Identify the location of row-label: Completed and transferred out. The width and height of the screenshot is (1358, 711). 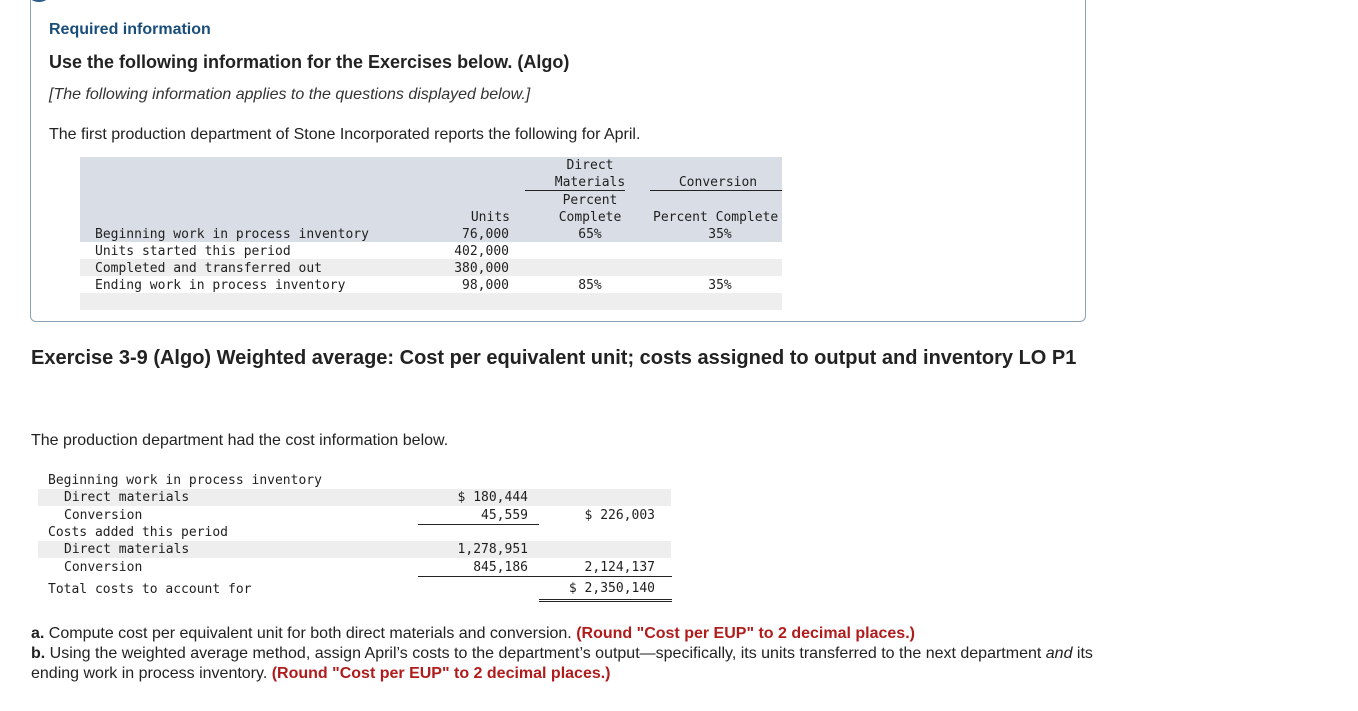
(208, 268).